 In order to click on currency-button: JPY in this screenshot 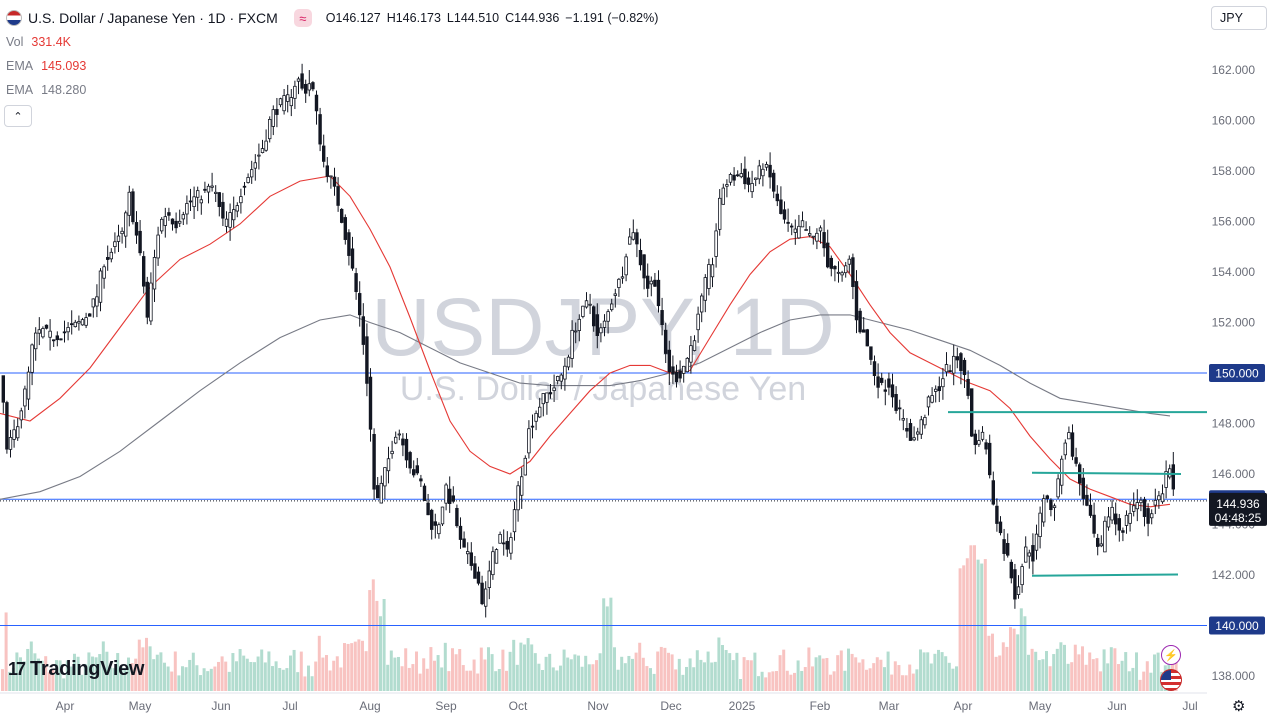, I will do `click(1239, 18)`.